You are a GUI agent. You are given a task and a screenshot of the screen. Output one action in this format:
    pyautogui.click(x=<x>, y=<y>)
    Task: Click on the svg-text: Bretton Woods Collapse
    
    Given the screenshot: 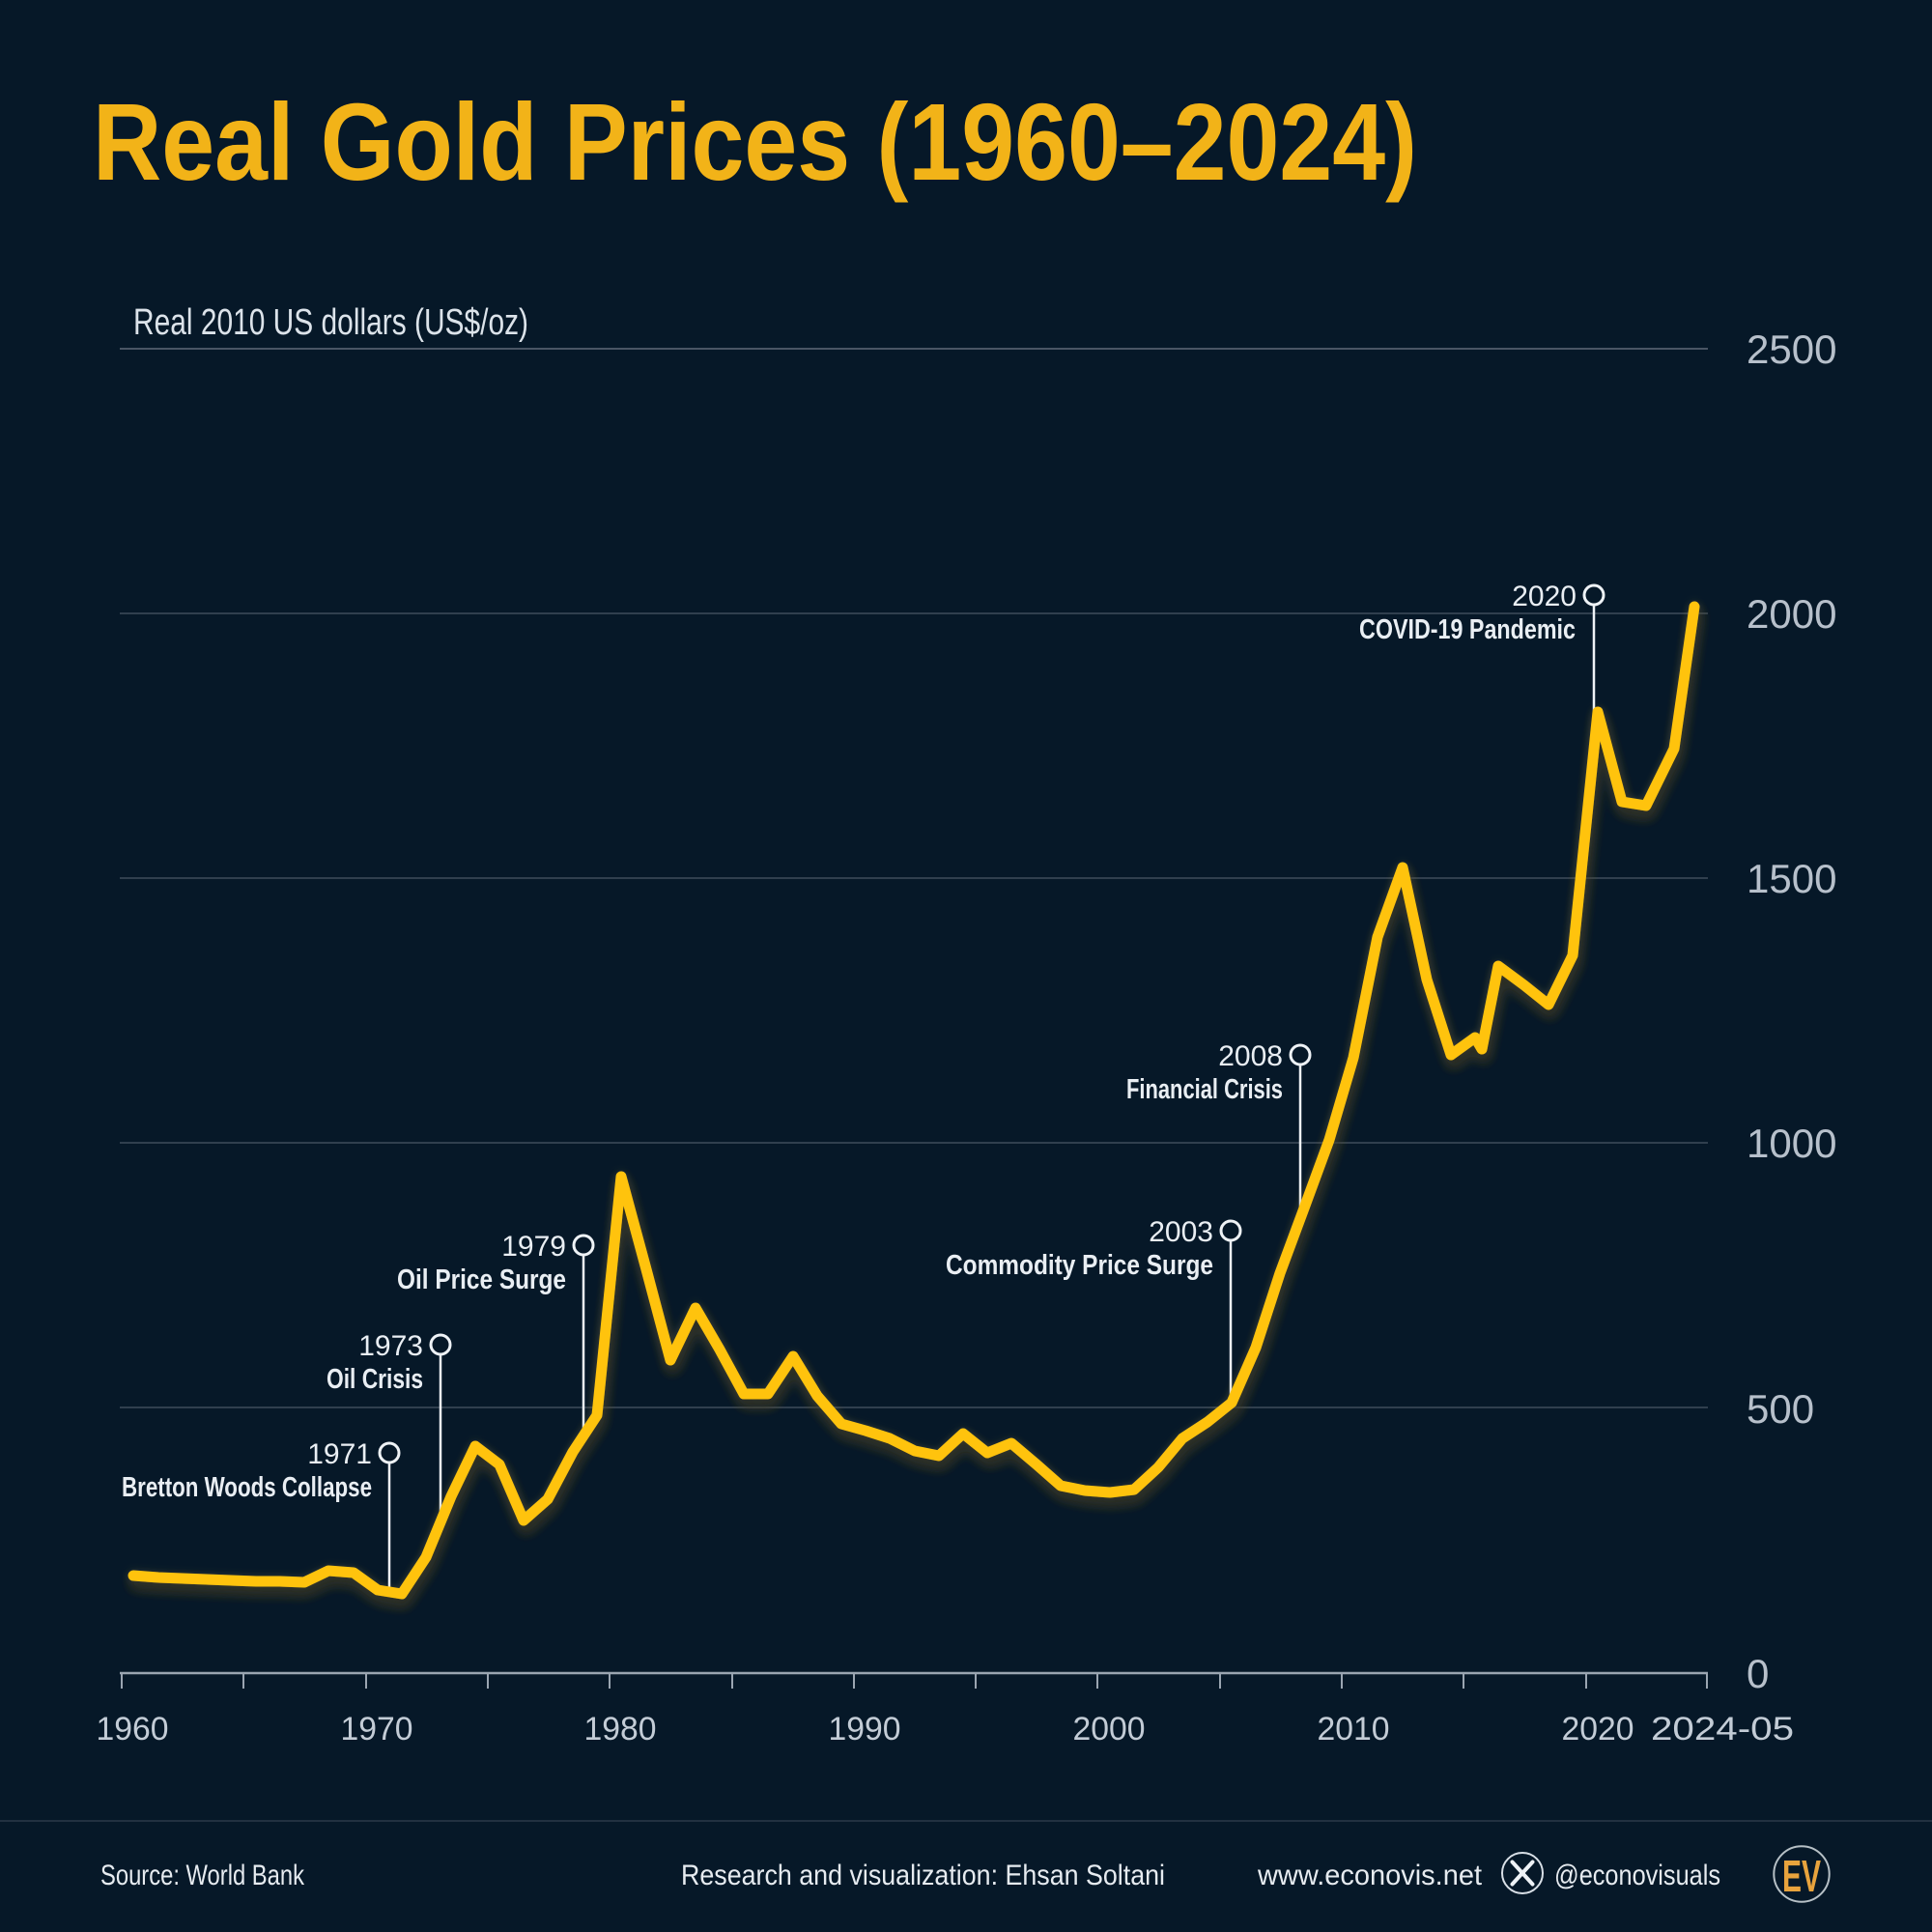 What is the action you would take?
    pyautogui.click(x=247, y=1487)
    